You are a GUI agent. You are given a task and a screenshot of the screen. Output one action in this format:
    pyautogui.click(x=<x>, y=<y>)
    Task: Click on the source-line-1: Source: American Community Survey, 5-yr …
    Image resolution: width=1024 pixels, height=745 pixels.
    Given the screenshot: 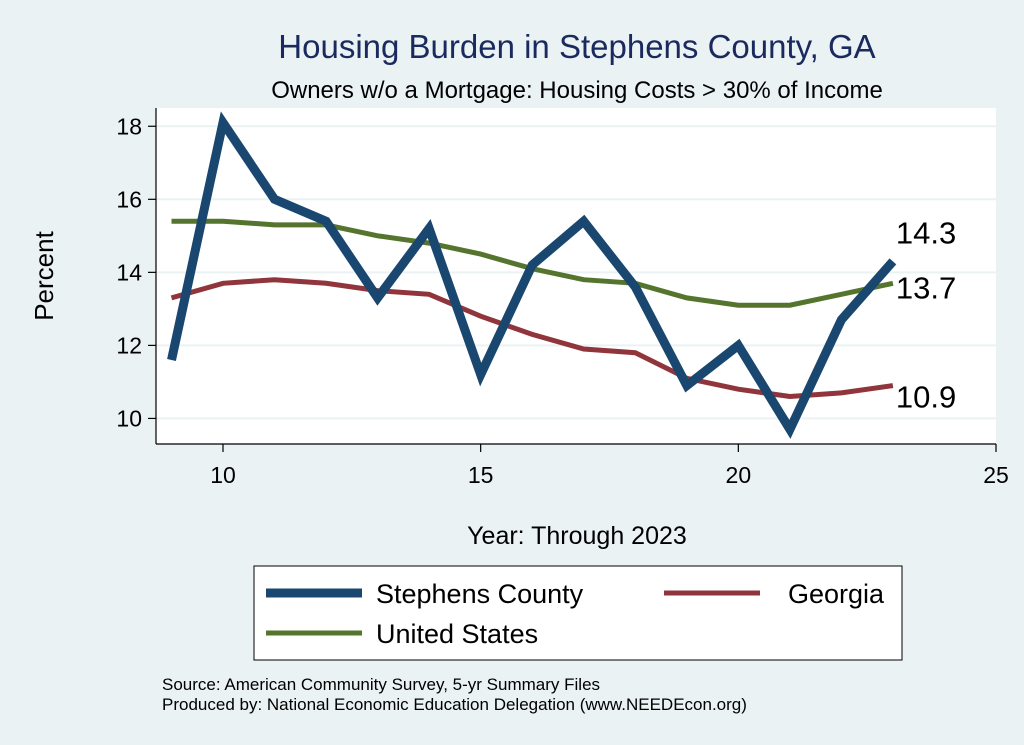 What is the action you would take?
    pyautogui.click(x=381, y=684)
    